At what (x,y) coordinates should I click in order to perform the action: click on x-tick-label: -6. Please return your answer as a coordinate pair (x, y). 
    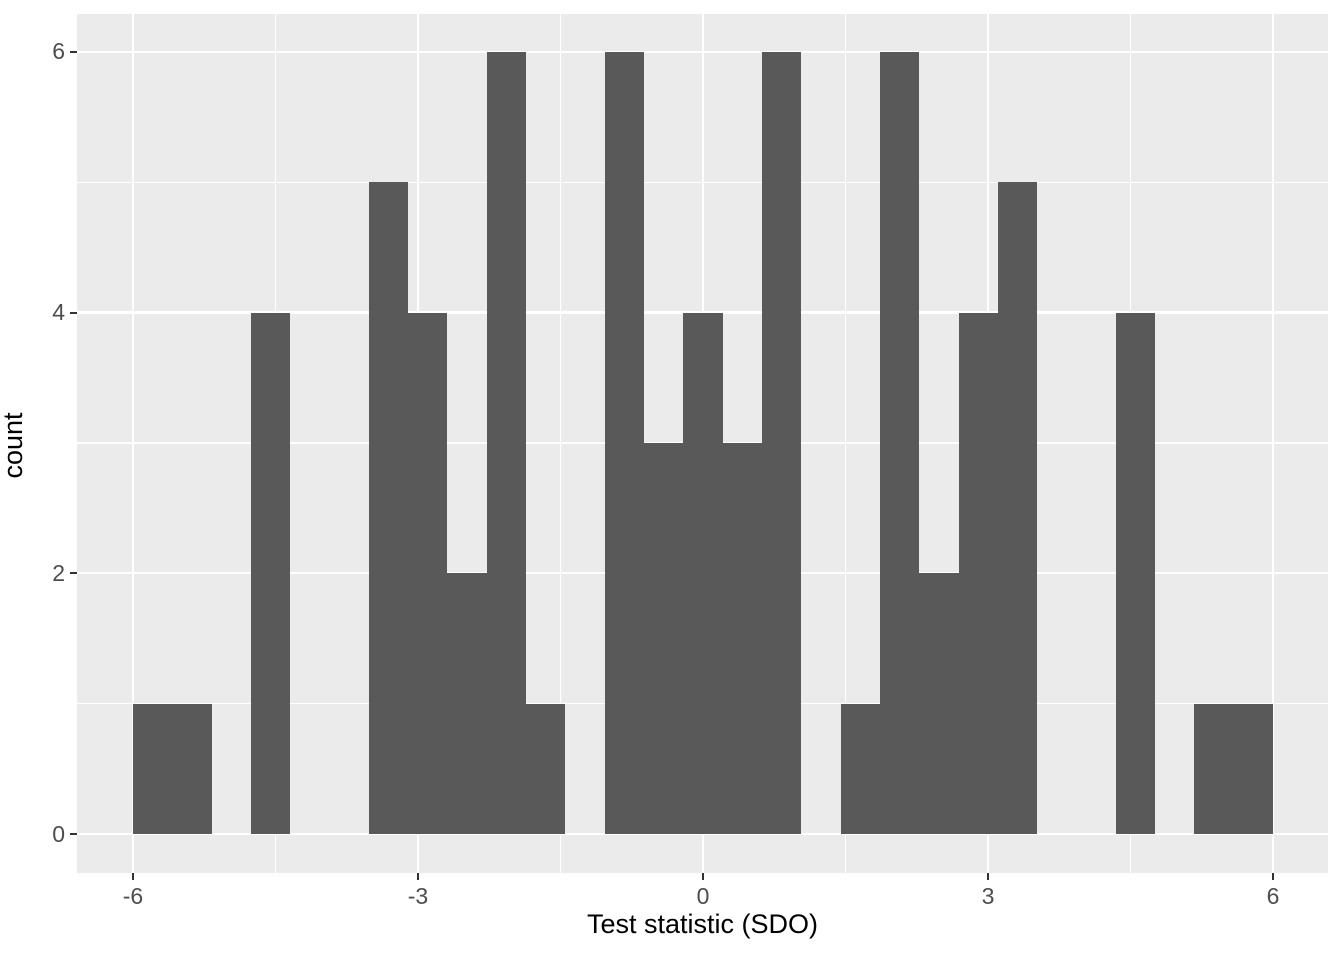
    Looking at the image, I should click on (133, 896).